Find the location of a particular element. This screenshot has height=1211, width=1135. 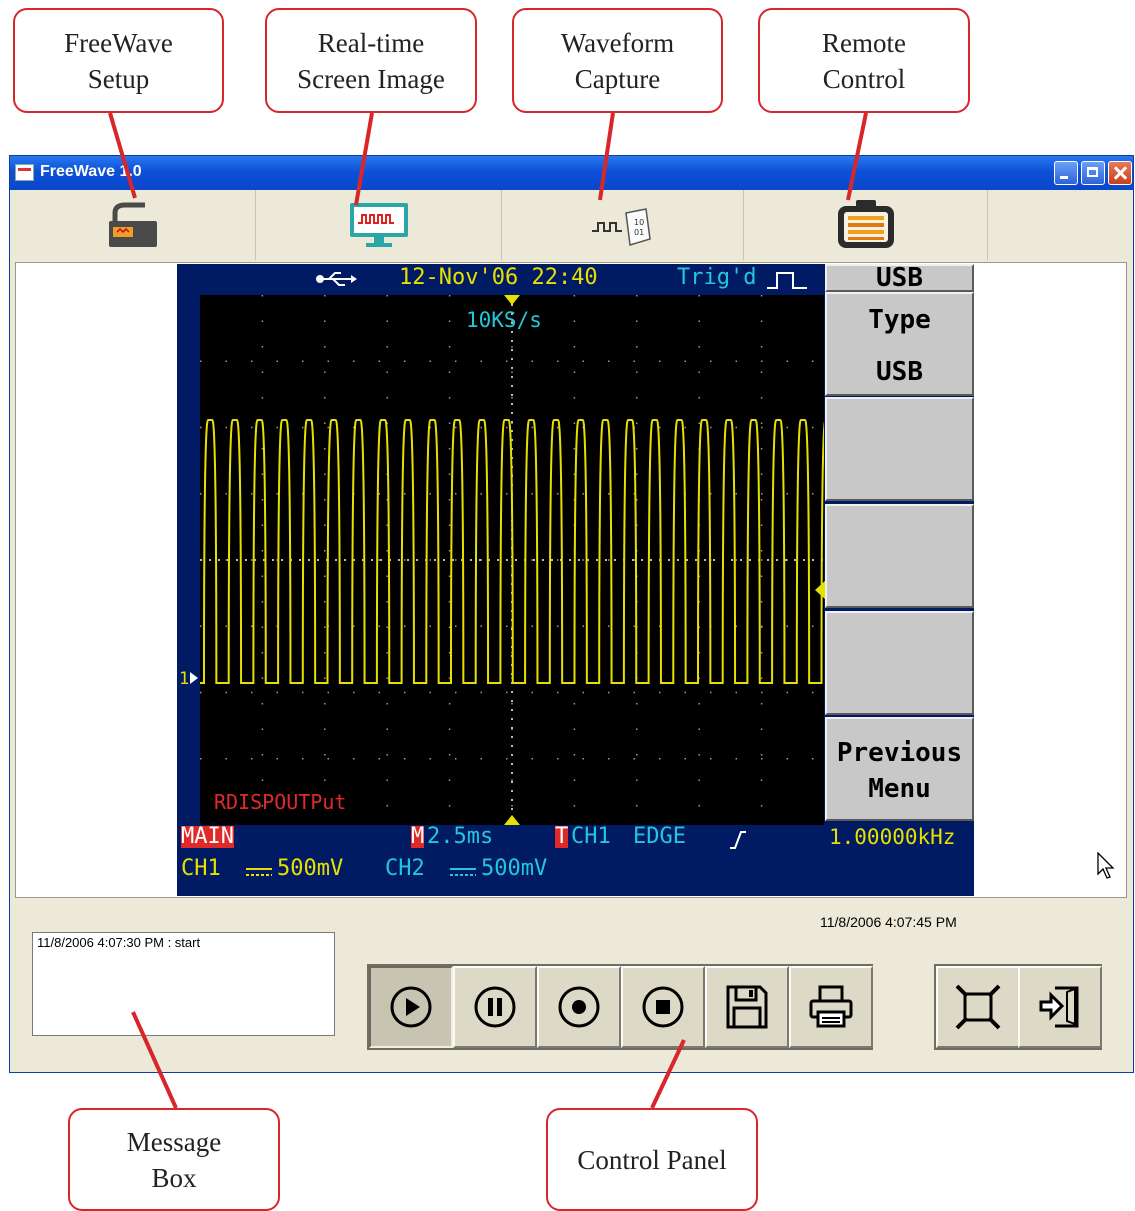

svg-text: 01 is located at coordinates (639, 232).